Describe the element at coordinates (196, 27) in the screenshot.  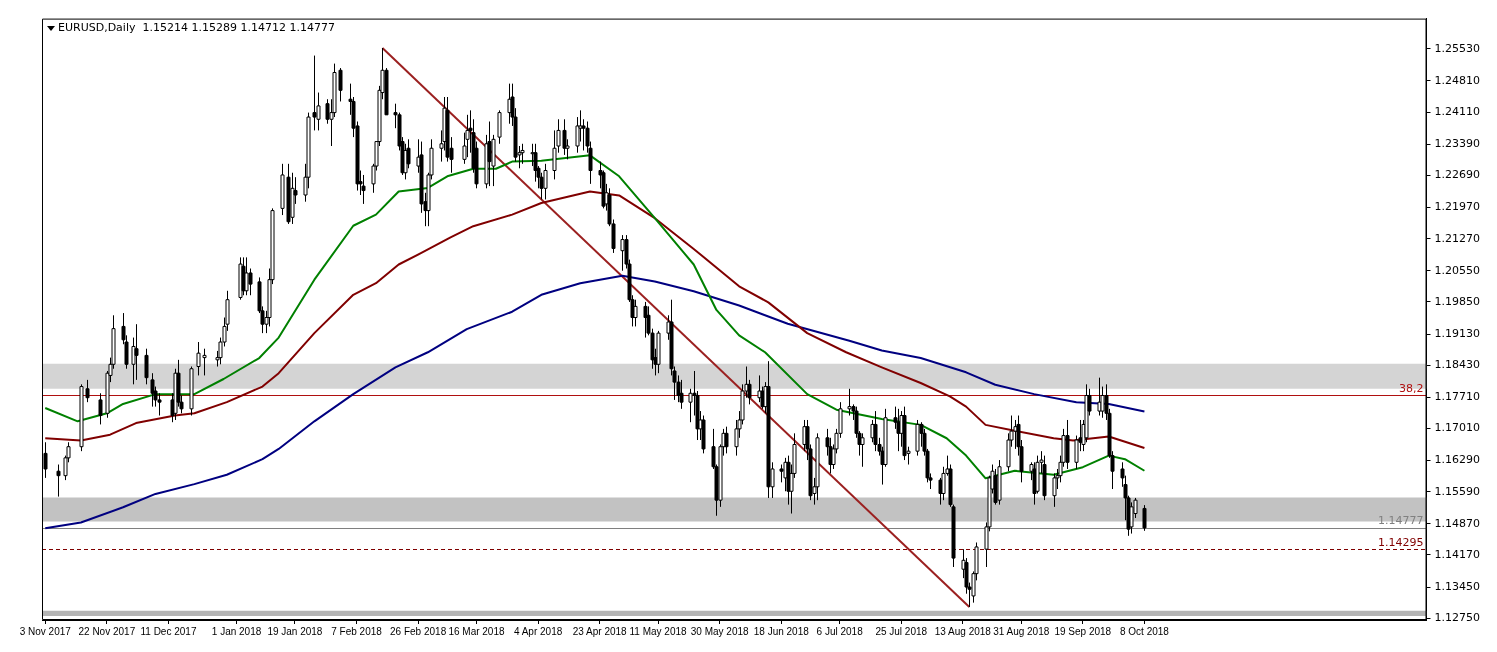
I see `chart-title: EURUSD,Daily 1.15214 1.15289 1.14712 1.14777` at that location.